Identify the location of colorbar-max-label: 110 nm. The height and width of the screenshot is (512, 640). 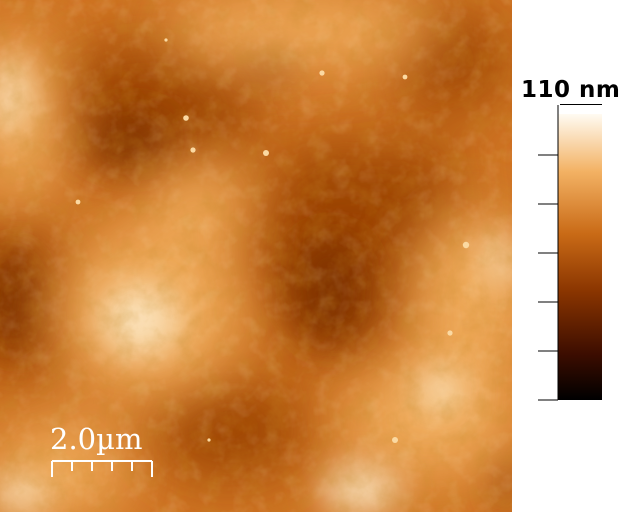
(571, 90).